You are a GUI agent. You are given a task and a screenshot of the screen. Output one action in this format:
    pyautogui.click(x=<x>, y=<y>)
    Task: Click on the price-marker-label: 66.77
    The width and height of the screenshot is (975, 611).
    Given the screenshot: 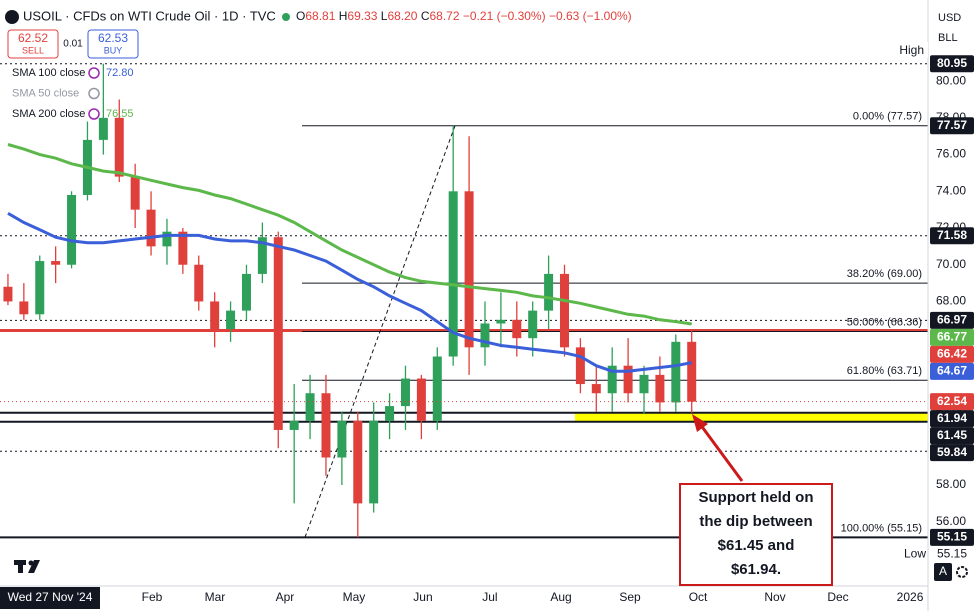 What is the action you would take?
    pyautogui.click(x=952, y=337)
    